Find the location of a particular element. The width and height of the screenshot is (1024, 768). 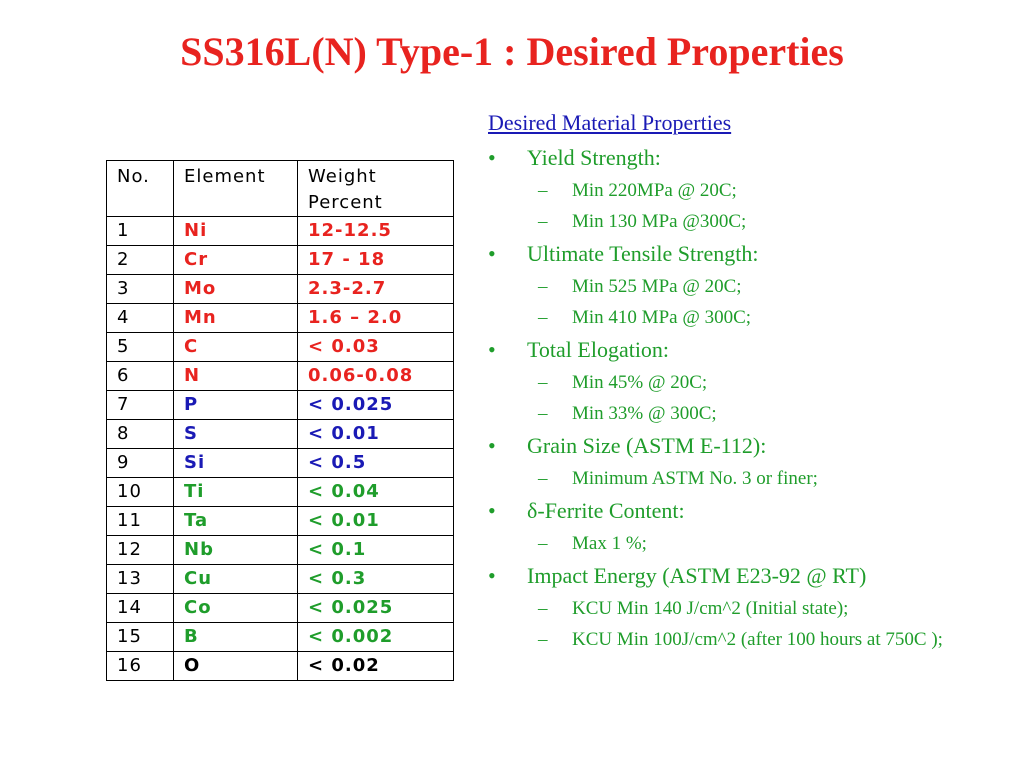

table-row: 5 C < 0.03 is located at coordinates (280, 347).